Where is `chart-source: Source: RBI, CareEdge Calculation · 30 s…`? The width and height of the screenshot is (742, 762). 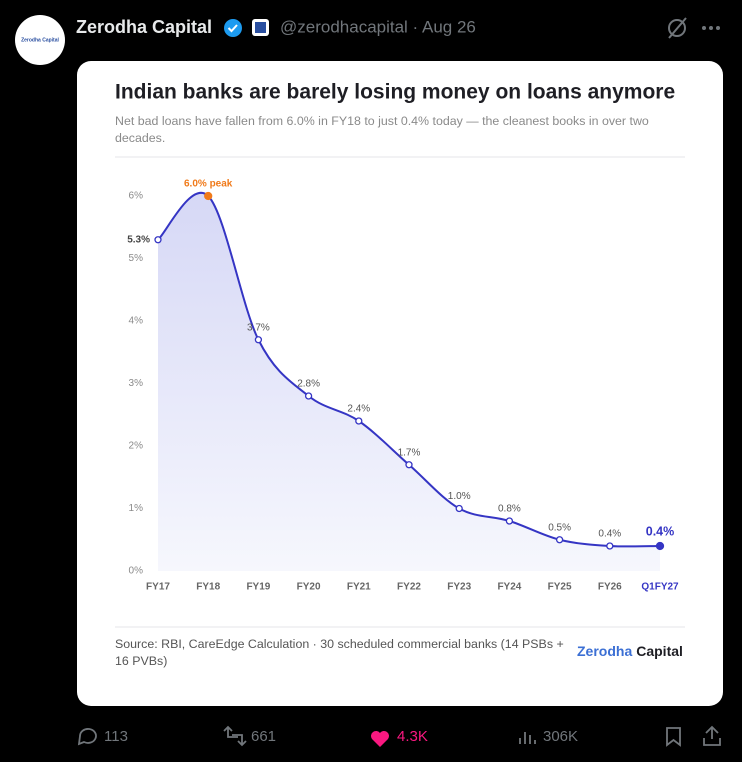 chart-source: Source: RBI, CareEdge Calculation · 30 s… is located at coordinates (339, 652).